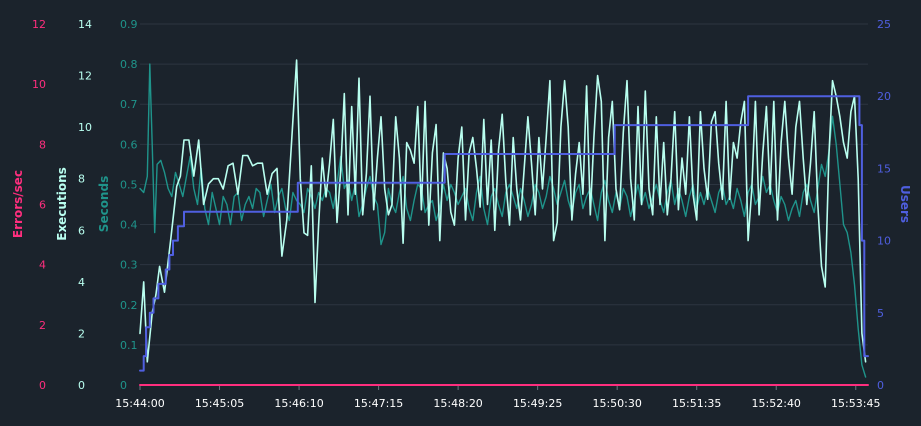 This screenshot has width=921, height=426. Describe the element at coordinates (219, 403) in the screenshot. I see `x-tick-label: 15:45:05` at that location.